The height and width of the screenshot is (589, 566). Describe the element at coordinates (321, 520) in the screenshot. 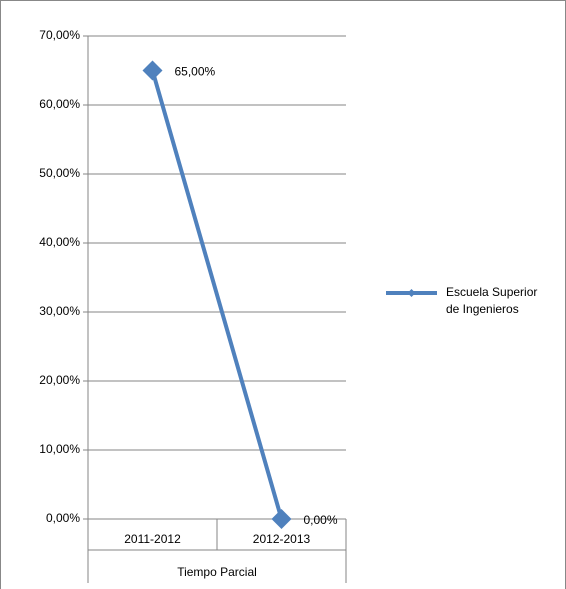

I see `data-label: 0,00%` at that location.